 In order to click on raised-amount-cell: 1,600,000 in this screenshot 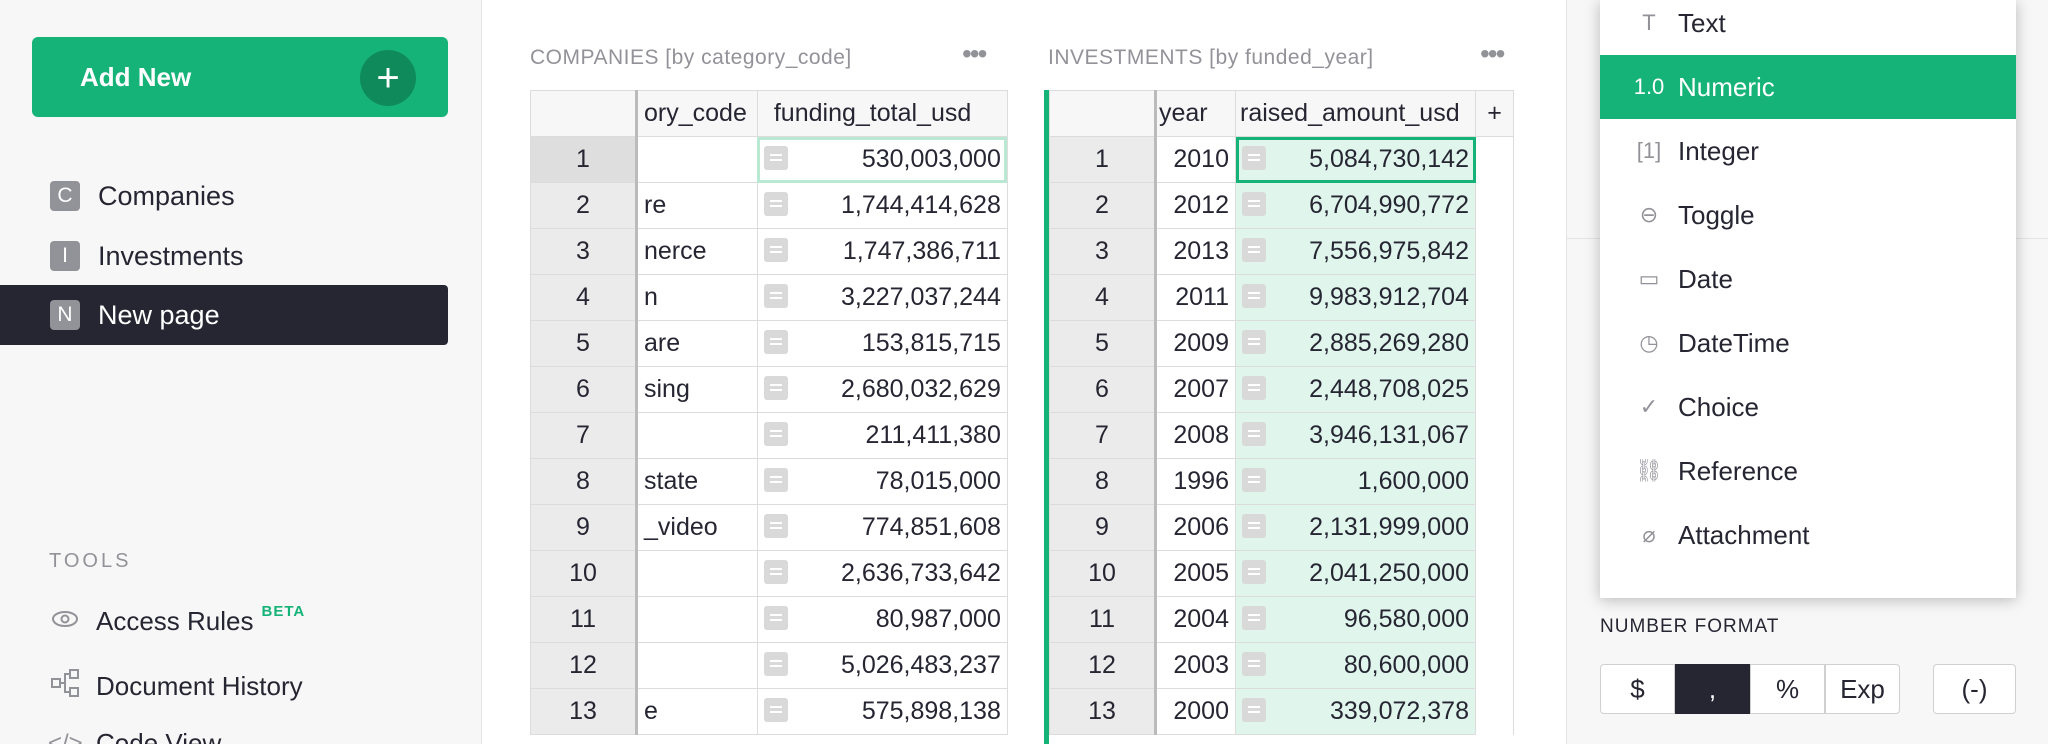, I will do `click(1355, 481)`.